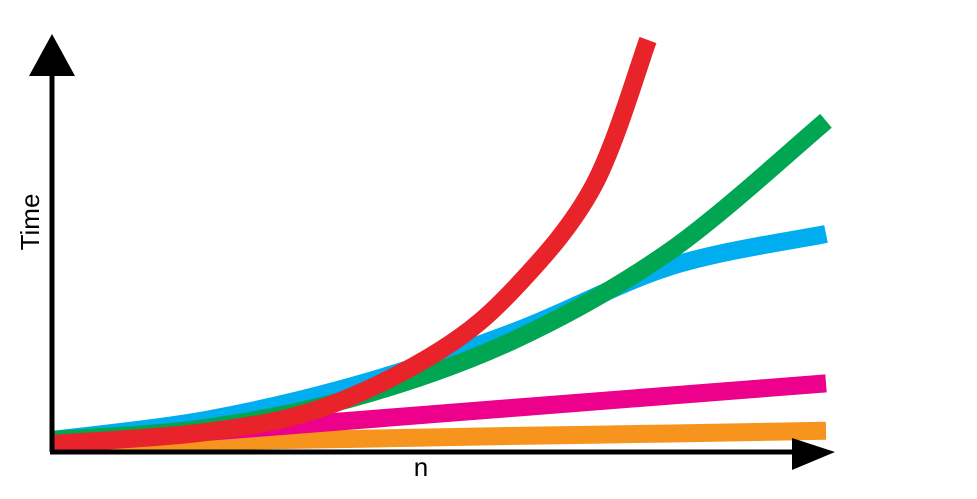  Describe the element at coordinates (421, 467) in the screenshot. I see `x-axis-label: n` at that location.